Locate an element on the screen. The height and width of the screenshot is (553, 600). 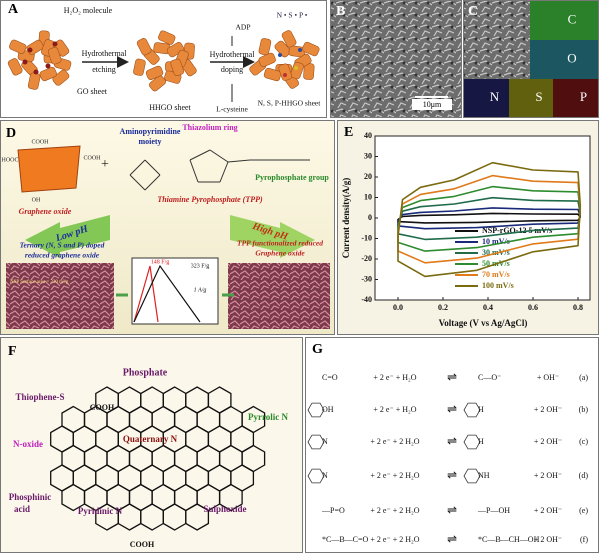
scale-box is located at coordinates (432, 104).